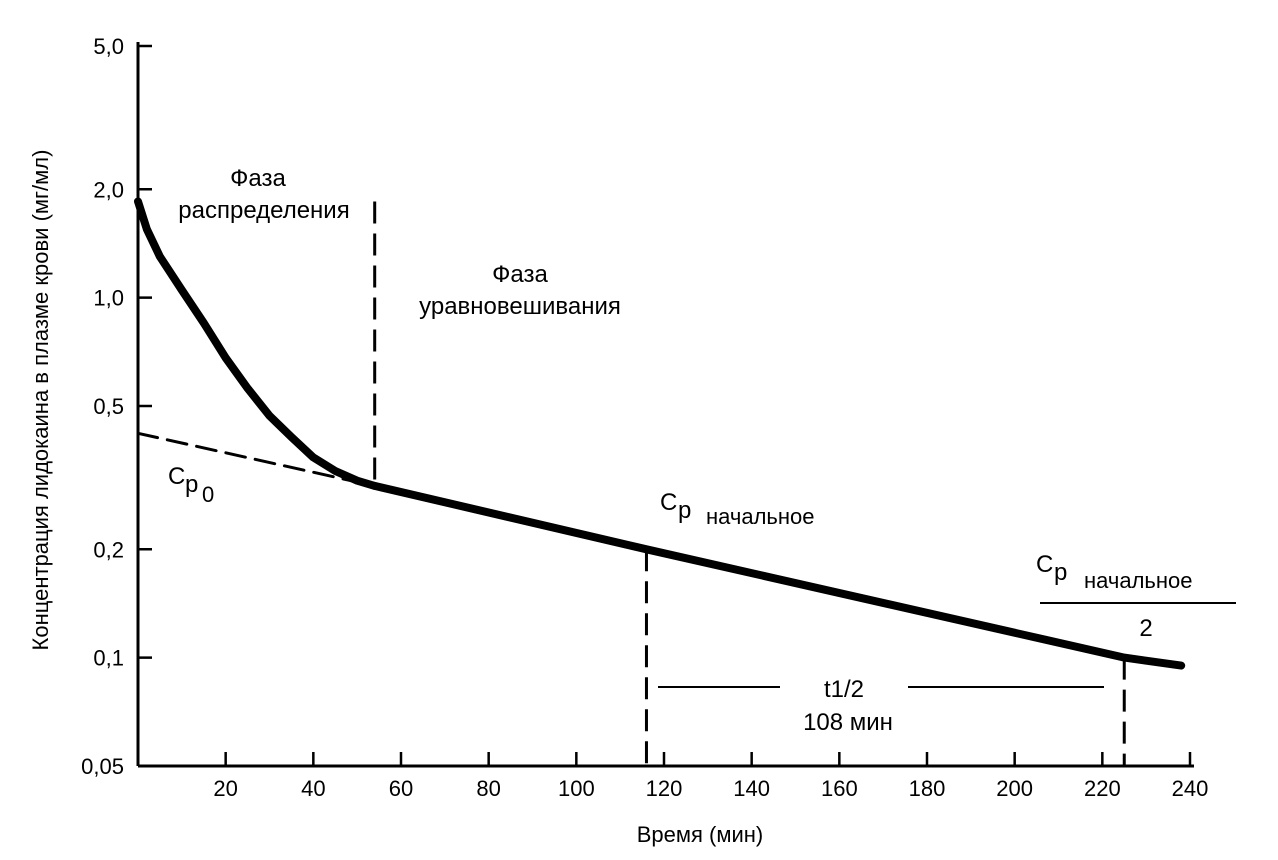 The height and width of the screenshot is (860, 1278). I want to click on x-tick-label: 140, so click(751, 788).